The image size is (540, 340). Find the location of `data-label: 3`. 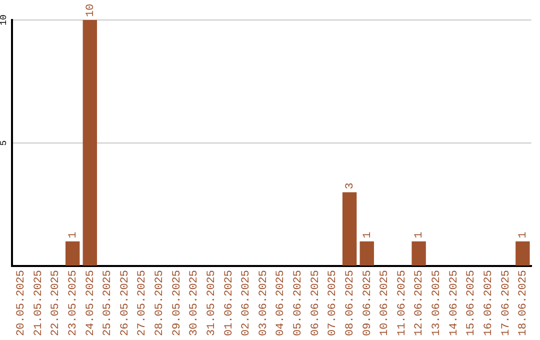

data-label: 3 is located at coordinates (350, 186).